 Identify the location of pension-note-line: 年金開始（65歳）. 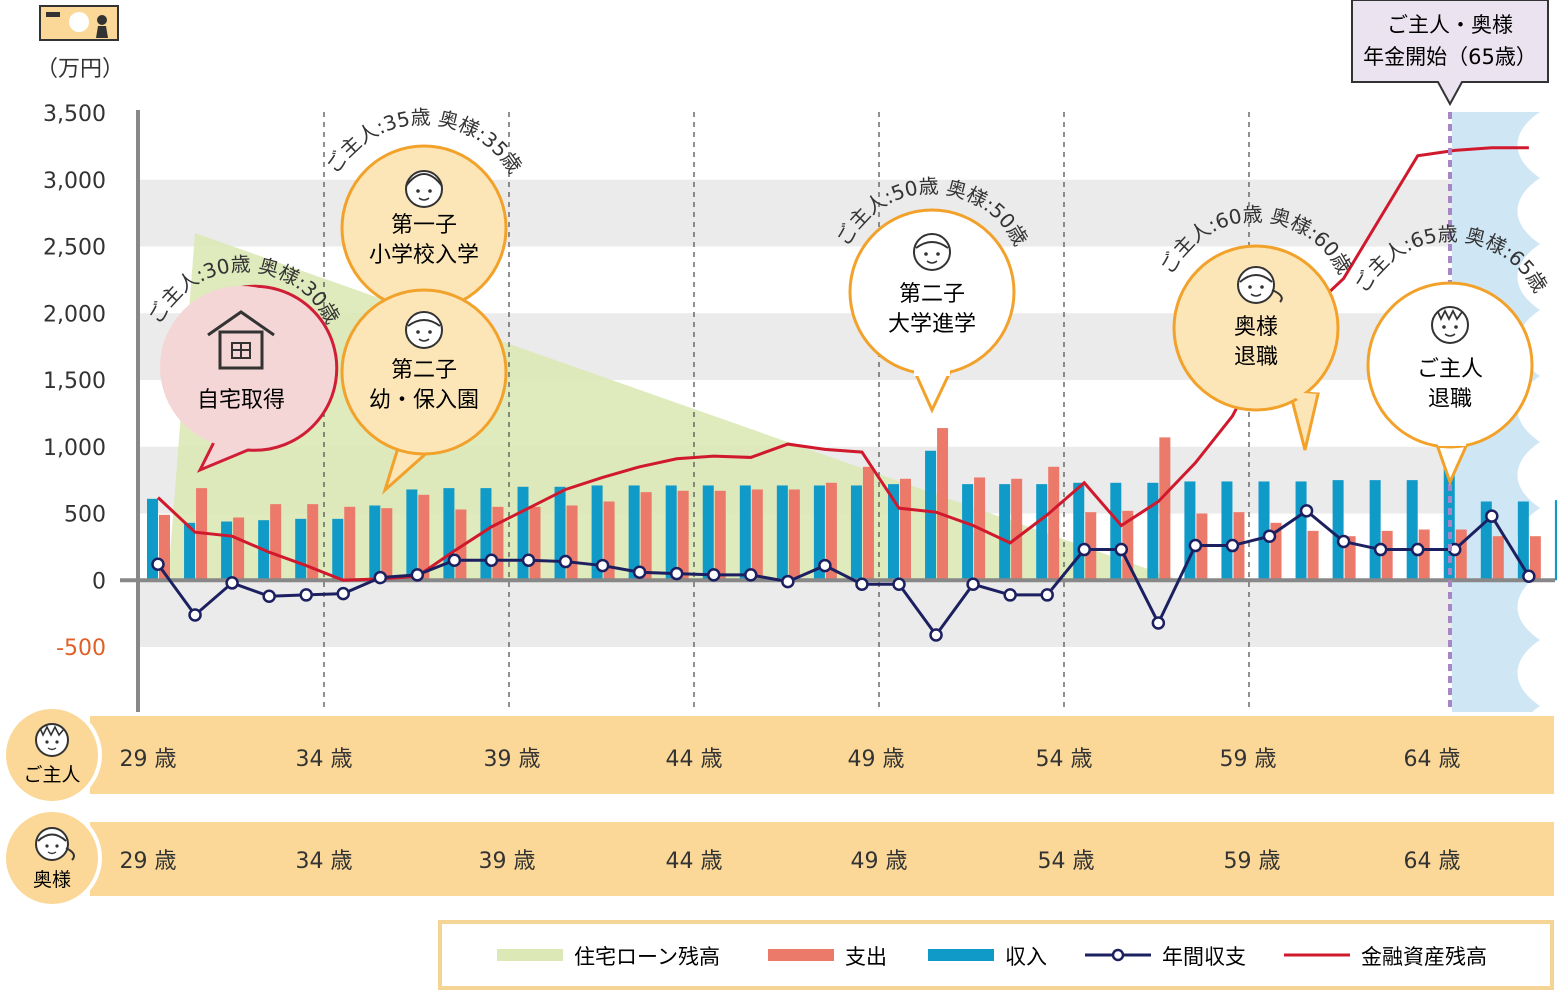
(1450, 57).